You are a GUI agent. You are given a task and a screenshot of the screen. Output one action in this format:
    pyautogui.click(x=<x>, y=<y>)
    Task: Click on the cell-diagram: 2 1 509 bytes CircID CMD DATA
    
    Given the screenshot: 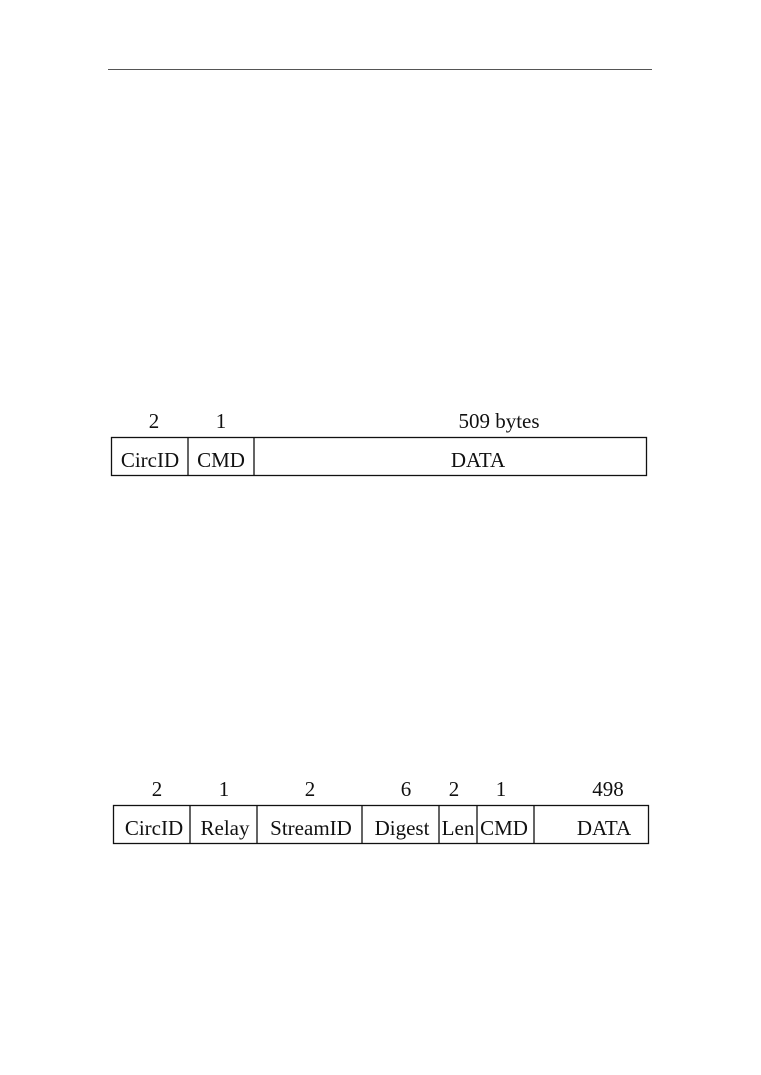 What is the action you would take?
    pyautogui.click(x=379, y=443)
    